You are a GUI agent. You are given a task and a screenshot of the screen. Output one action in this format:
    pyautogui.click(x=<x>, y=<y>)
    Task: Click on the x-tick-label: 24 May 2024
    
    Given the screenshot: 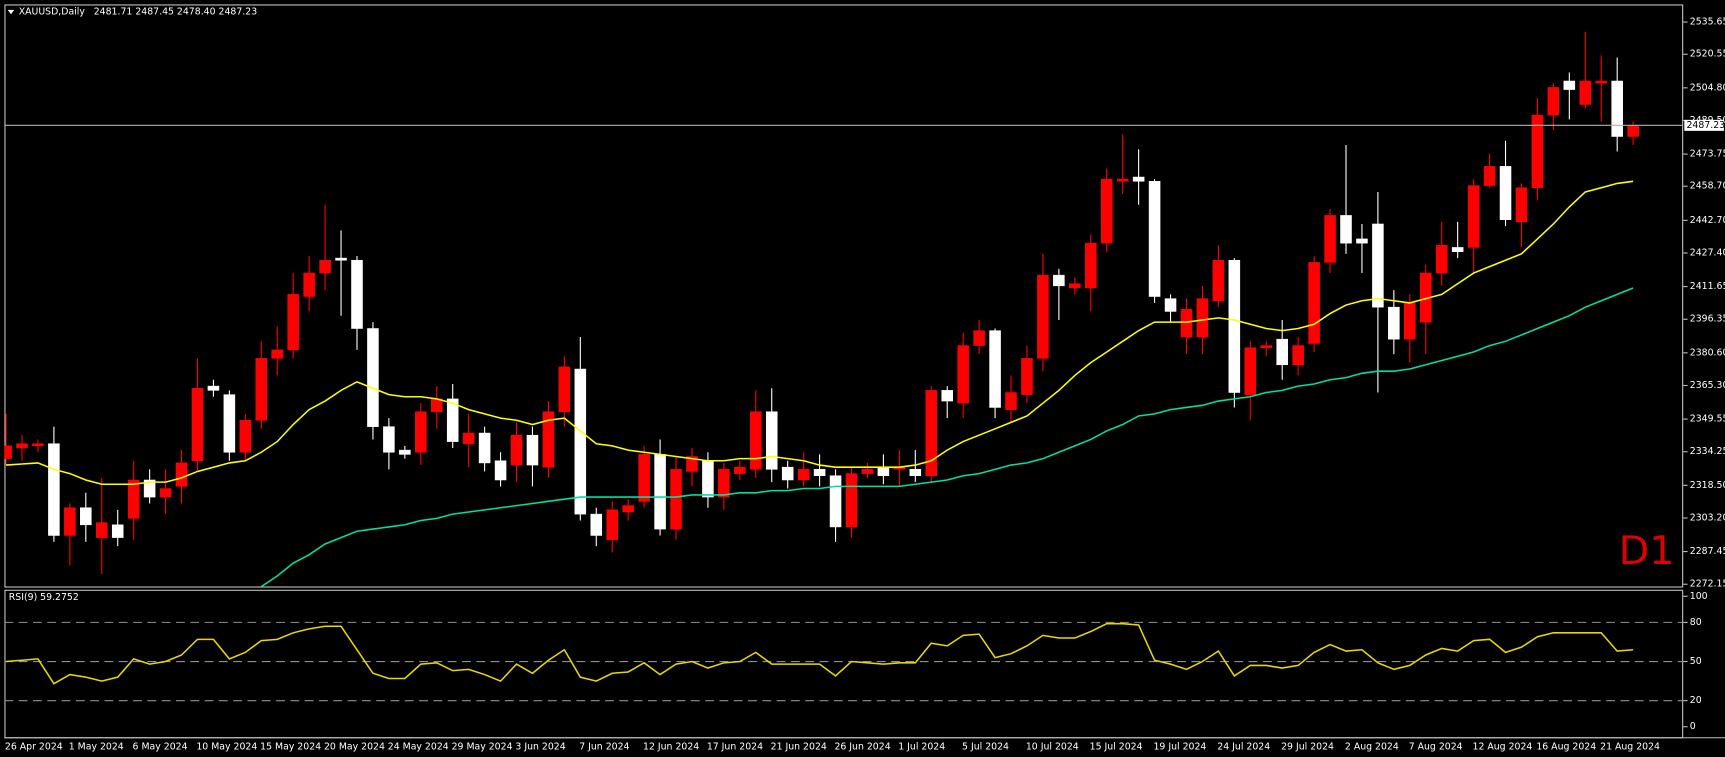 What is the action you would take?
    pyautogui.click(x=418, y=747)
    